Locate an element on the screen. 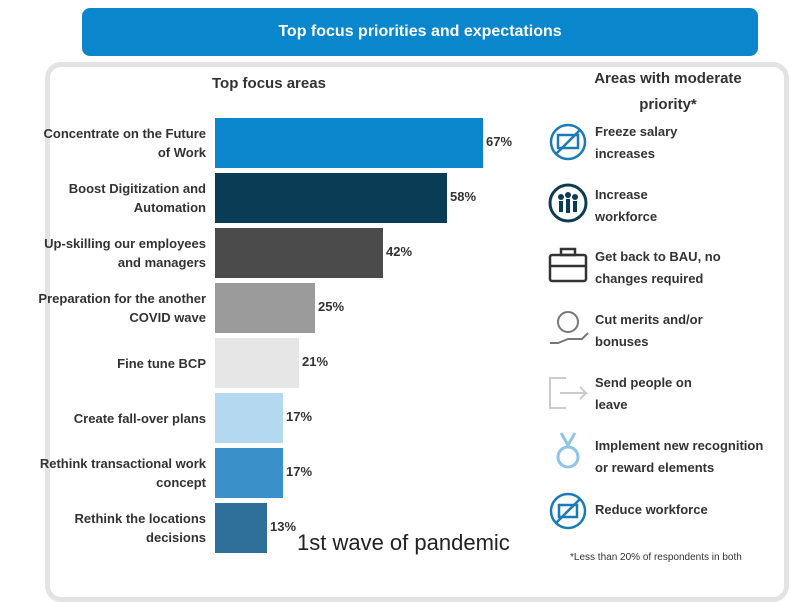  value-label: 67% is located at coordinates (499, 141).